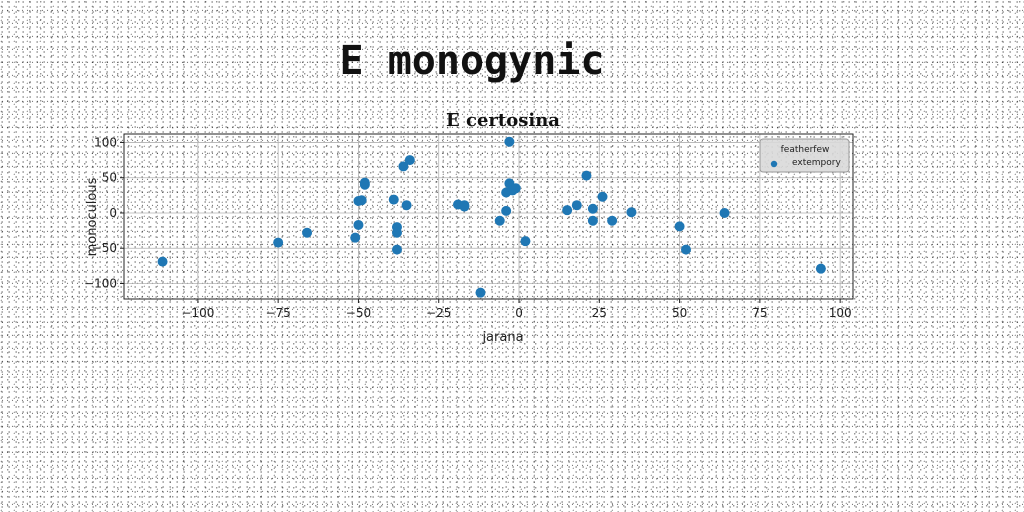  I want to click on legend-title: featherfew, so click(805, 150).